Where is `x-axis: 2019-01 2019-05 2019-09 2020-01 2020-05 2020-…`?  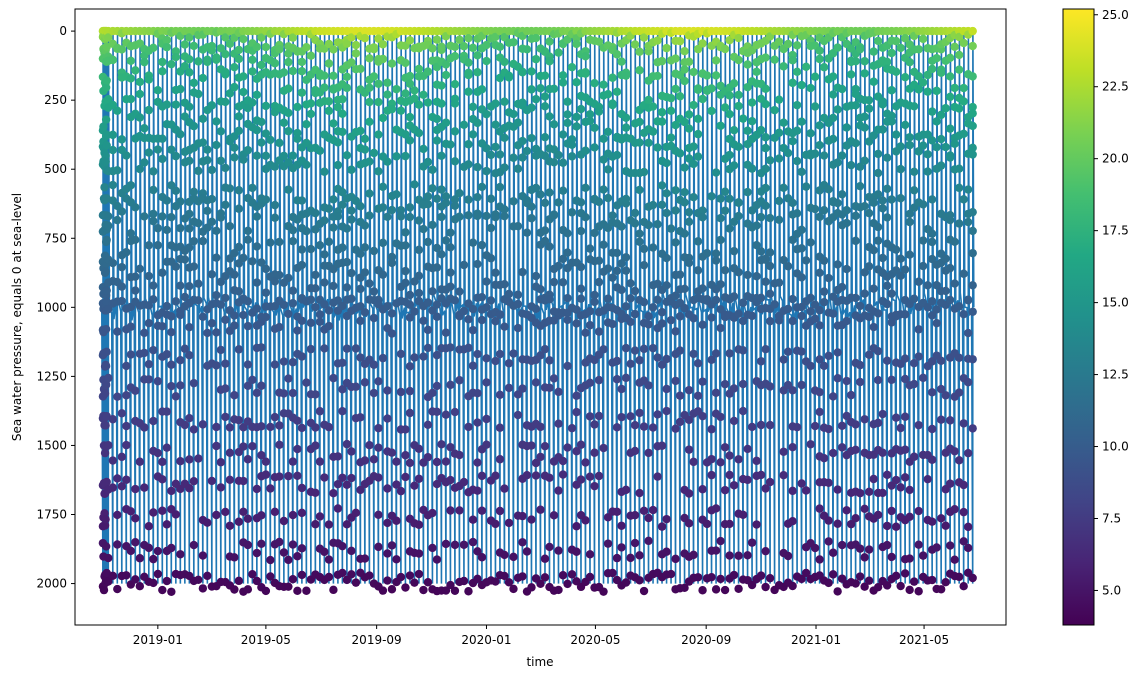
x-axis: 2019-01 2019-05 2019-09 2020-01 2020-05 2020-… is located at coordinates (541, 636).